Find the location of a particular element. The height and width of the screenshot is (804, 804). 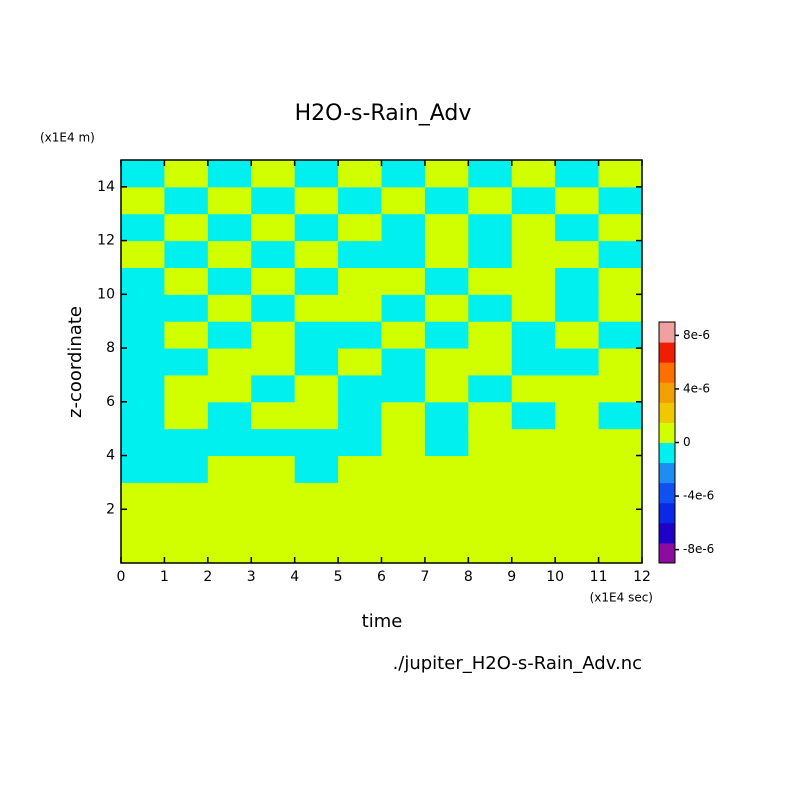

y-tick-label: 12 is located at coordinates (106, 241).